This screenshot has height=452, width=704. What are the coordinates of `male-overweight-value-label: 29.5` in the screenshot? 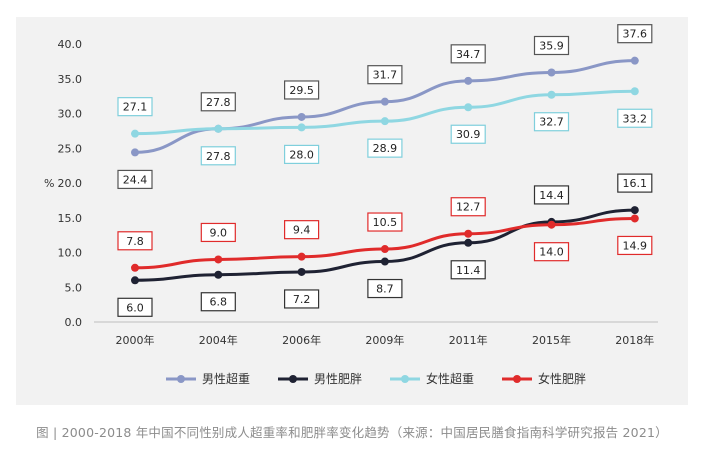 It's located at (302, 90).